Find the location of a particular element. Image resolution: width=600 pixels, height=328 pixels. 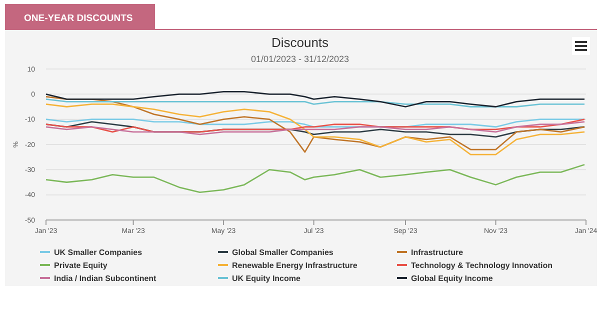

legend-label: Global Smaller Companies is located at coordinates (283, 252).